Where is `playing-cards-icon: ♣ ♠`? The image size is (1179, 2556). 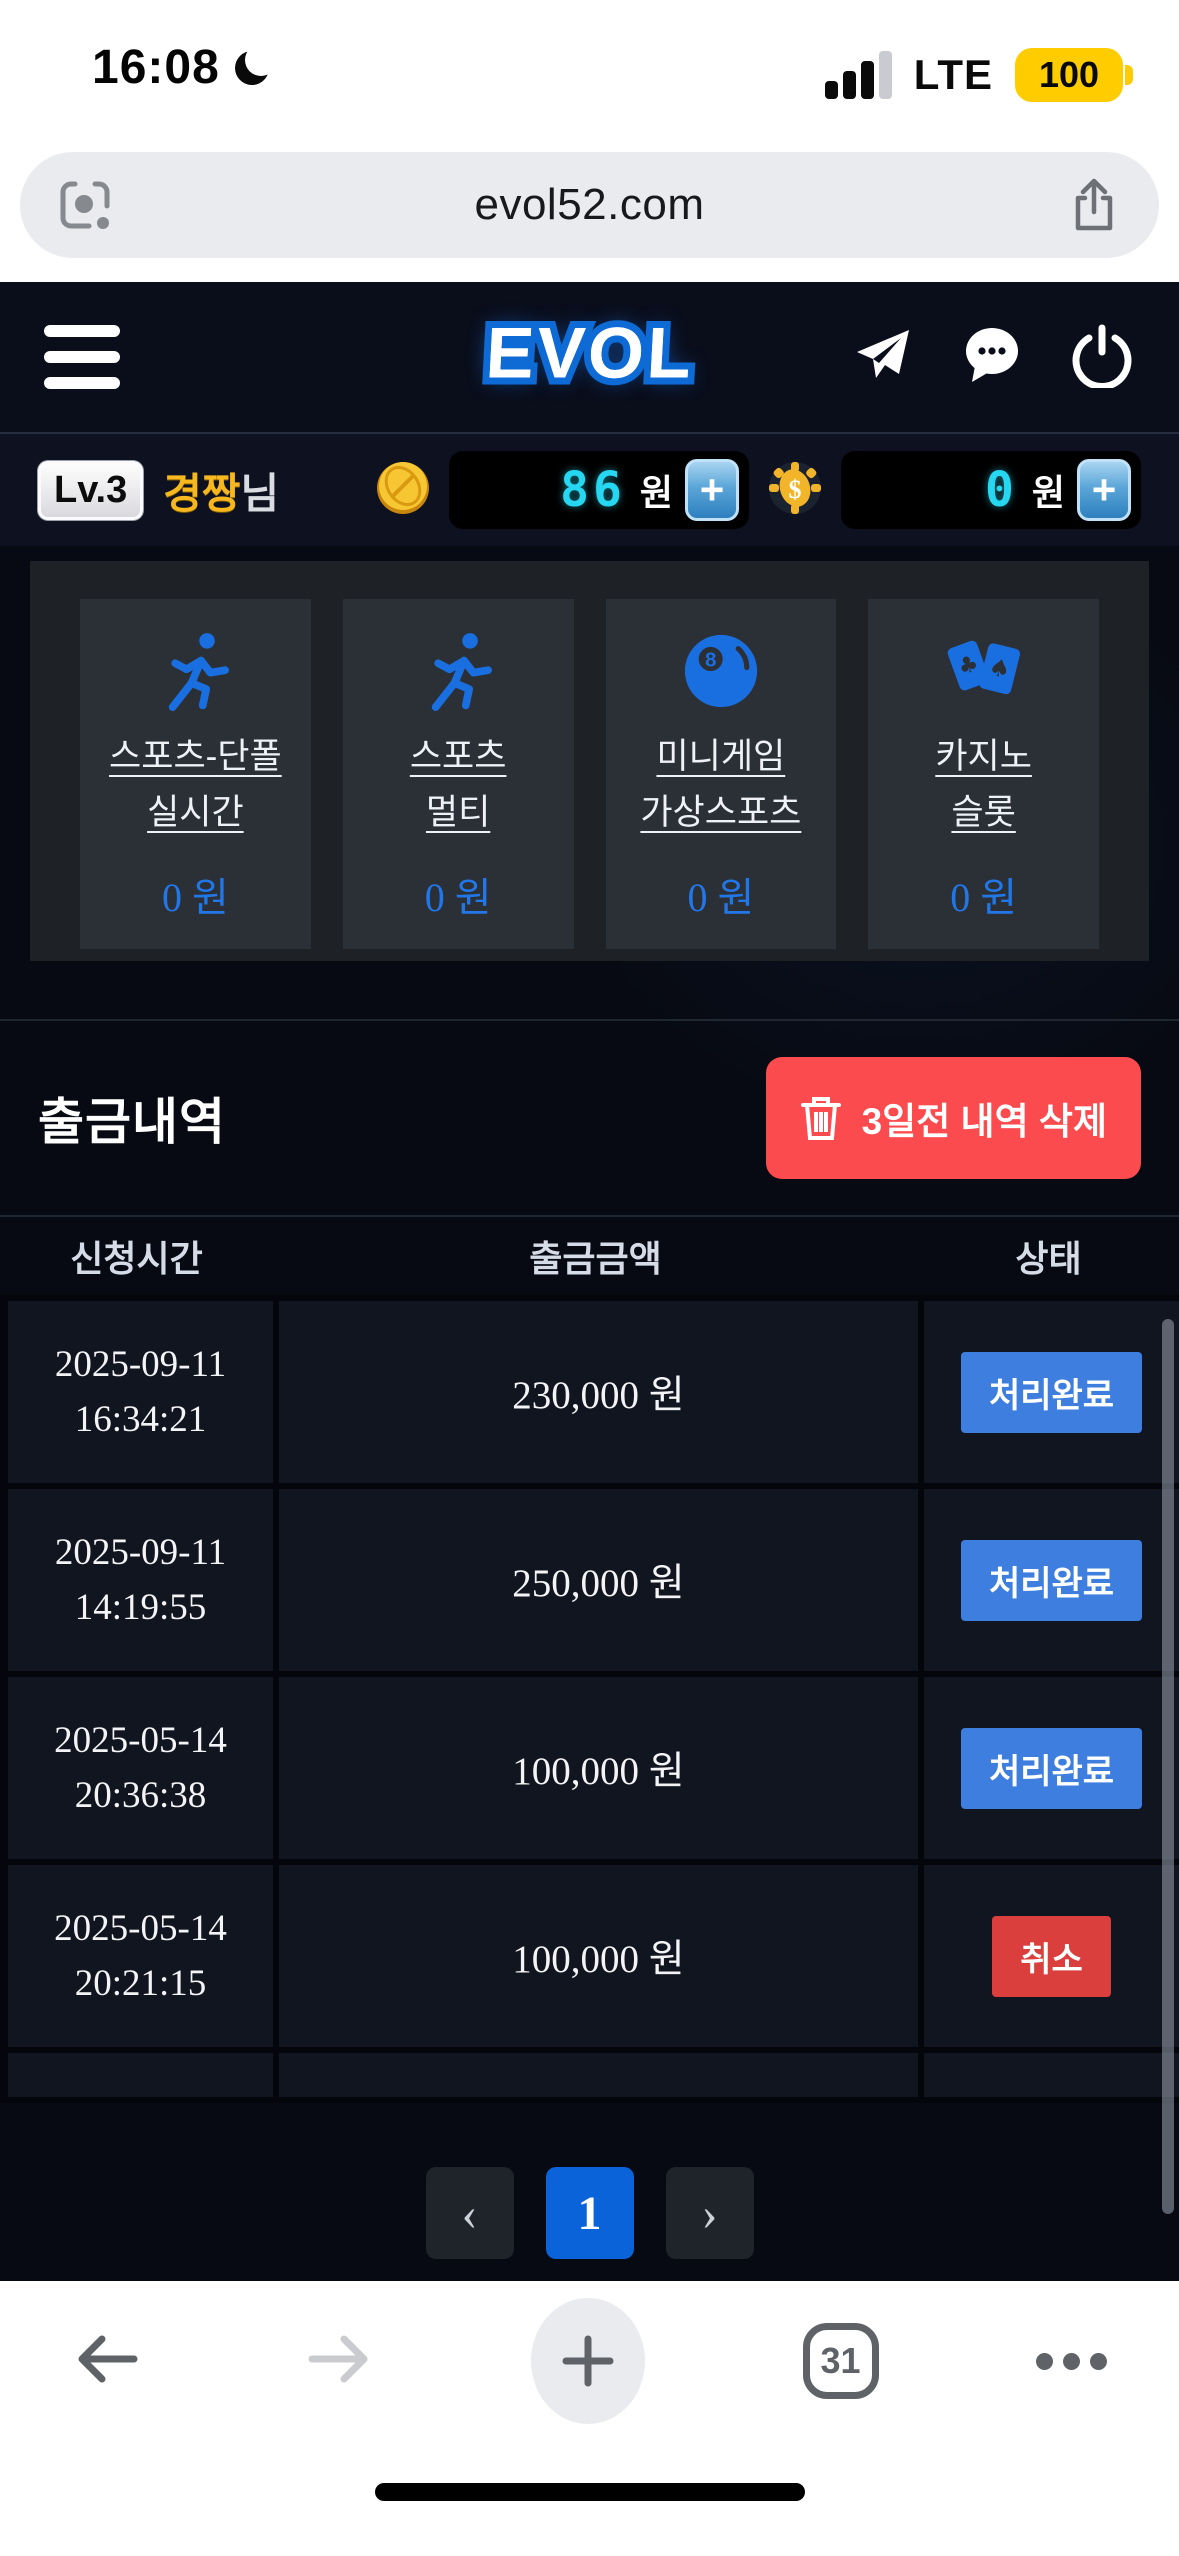
playing-cards-icon: ♣ ♠ is located at coordinates (984, 671).